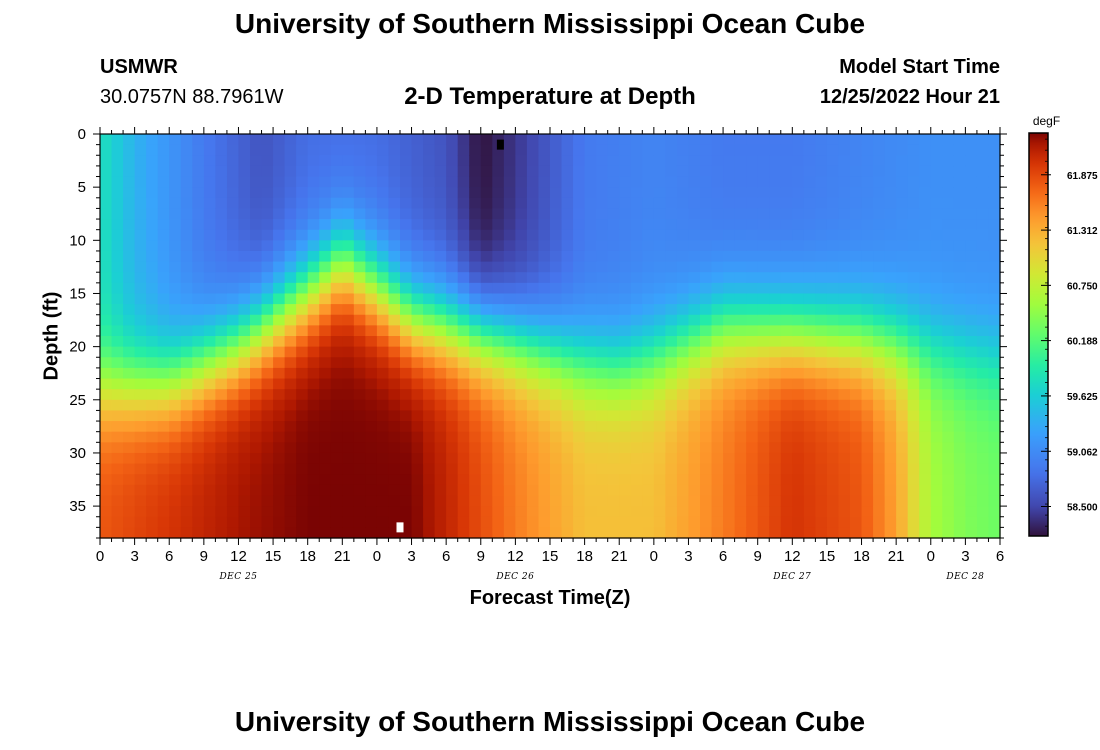 The height and width of the screenshot is (750, 1100). I want to click on colorbar-tick-label: 60.750, so click(1082, 286).